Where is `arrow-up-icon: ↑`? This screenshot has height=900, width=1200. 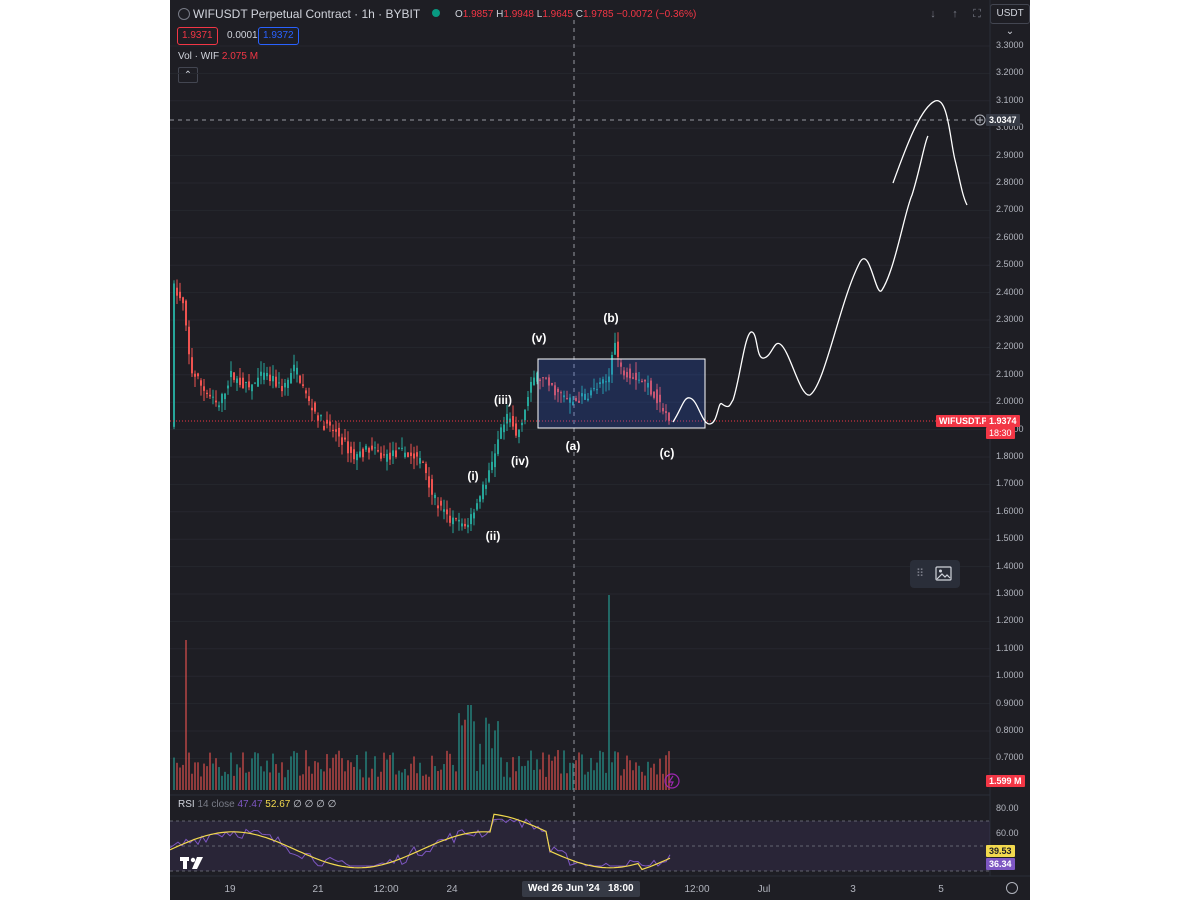
arrow-up-icon: ↑ is located at coordinates (955, 14).